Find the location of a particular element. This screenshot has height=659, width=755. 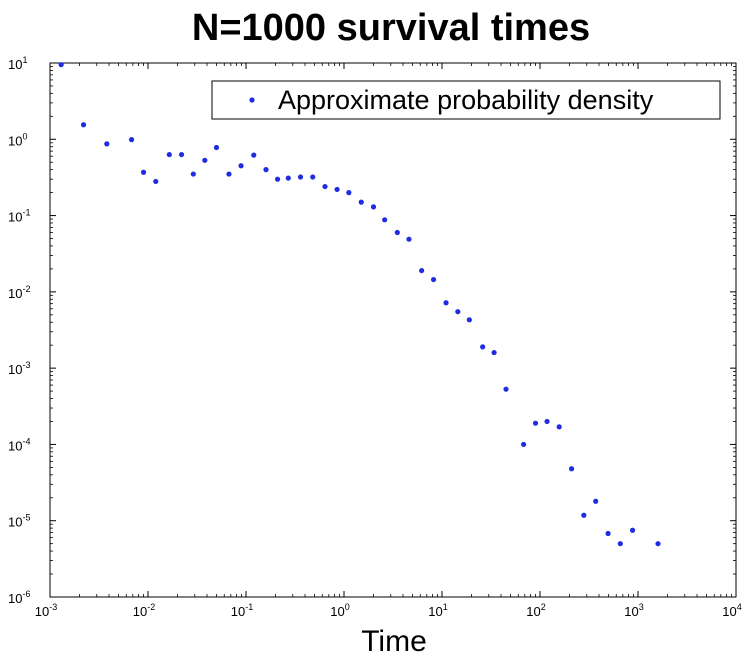

x-tick-label: 10⁴ is located at coordinates (731, 610).